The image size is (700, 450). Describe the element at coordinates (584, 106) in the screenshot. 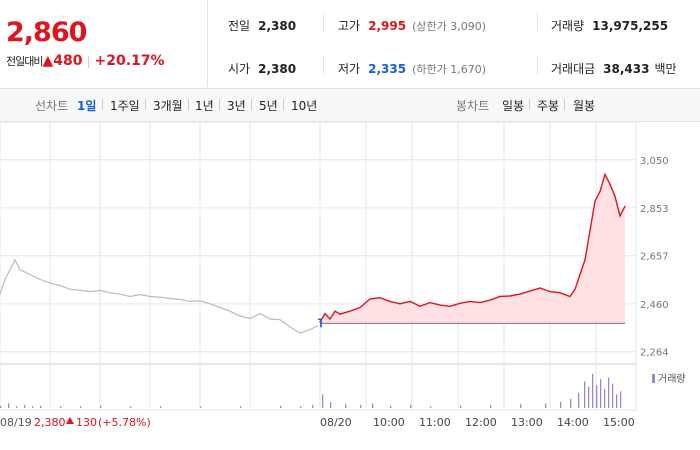

I see `tab-monthly-candle: 월봉` at that location.